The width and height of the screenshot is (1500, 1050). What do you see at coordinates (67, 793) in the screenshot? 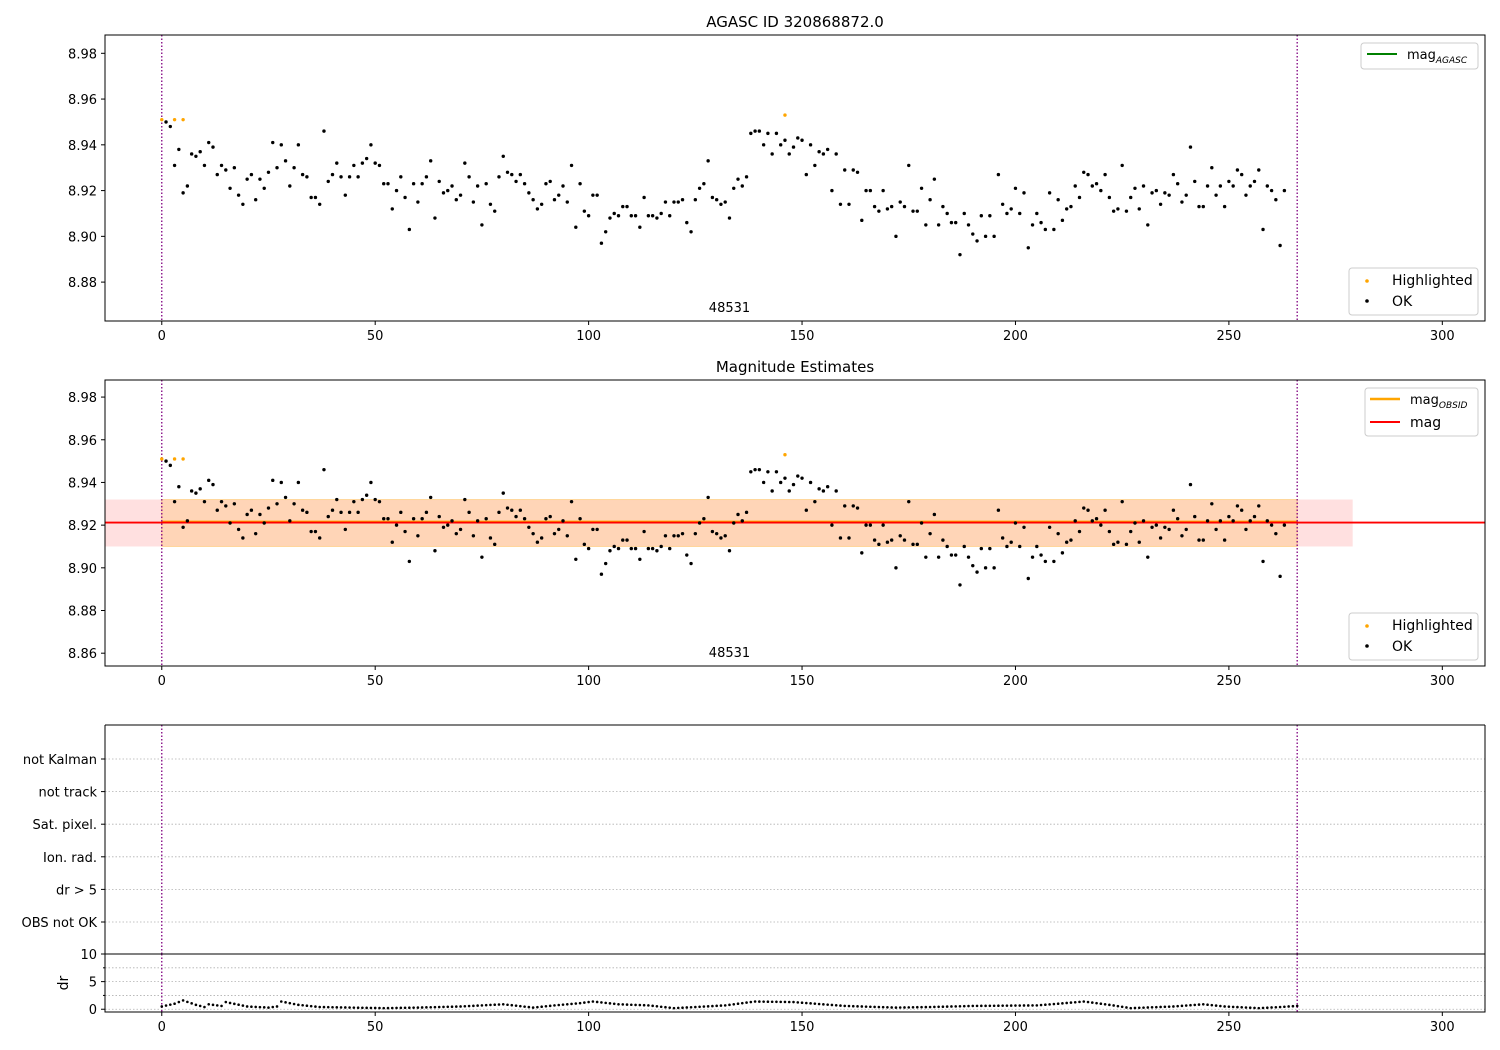
I see `flag-label: not track` at bounding box center [67, 793].